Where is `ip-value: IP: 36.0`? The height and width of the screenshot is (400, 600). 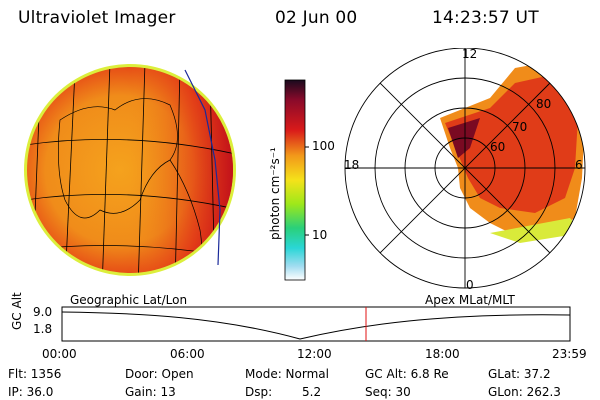 ip-value: IP: 36.0 is located at coordinates (31, 392).